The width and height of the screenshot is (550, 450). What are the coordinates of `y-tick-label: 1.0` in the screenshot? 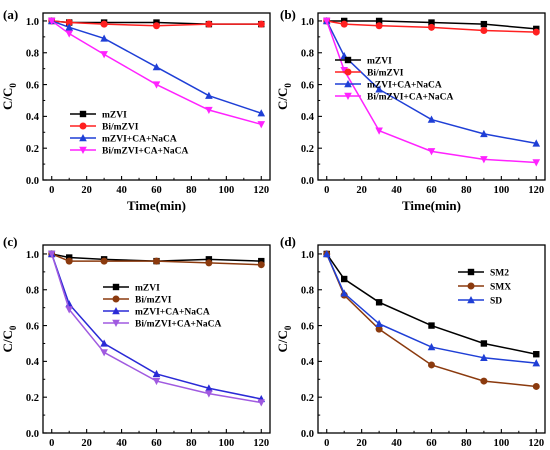 It's located at (32, 22).